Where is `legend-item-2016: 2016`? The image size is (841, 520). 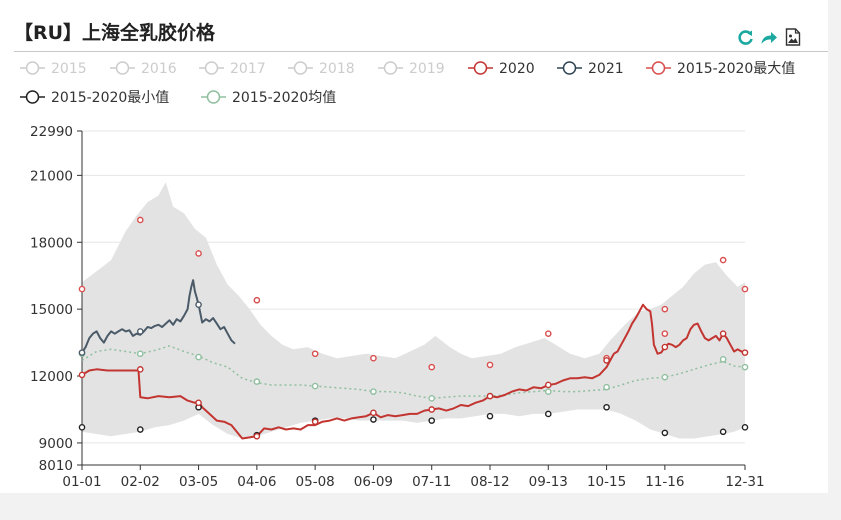 legend-item-2016: 2016 is located at coordinates (143, 69).